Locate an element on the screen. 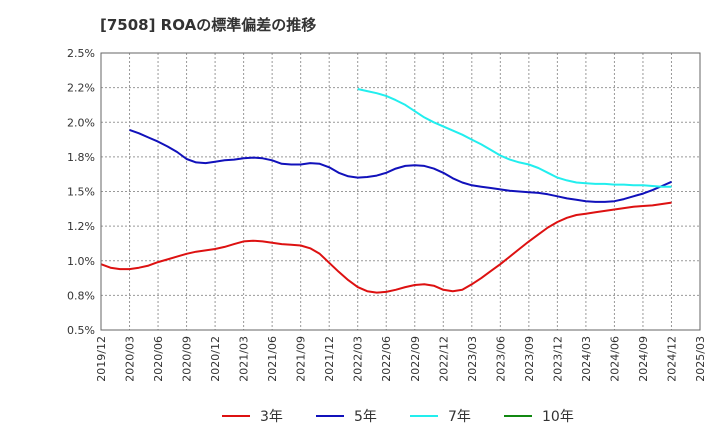 This screenshot has width=720, height=440. legend-item-5y: 5年 is located at coordinates (346, 416).